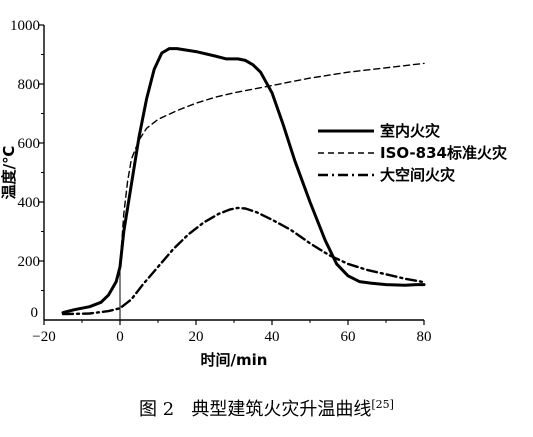 Image resolution: width=533 pixels, height=437 pixels. What do you see at coordinates (196, 337) in the screenshot?
I see `x-tick-label: 20` at bounding box center [196, 337].